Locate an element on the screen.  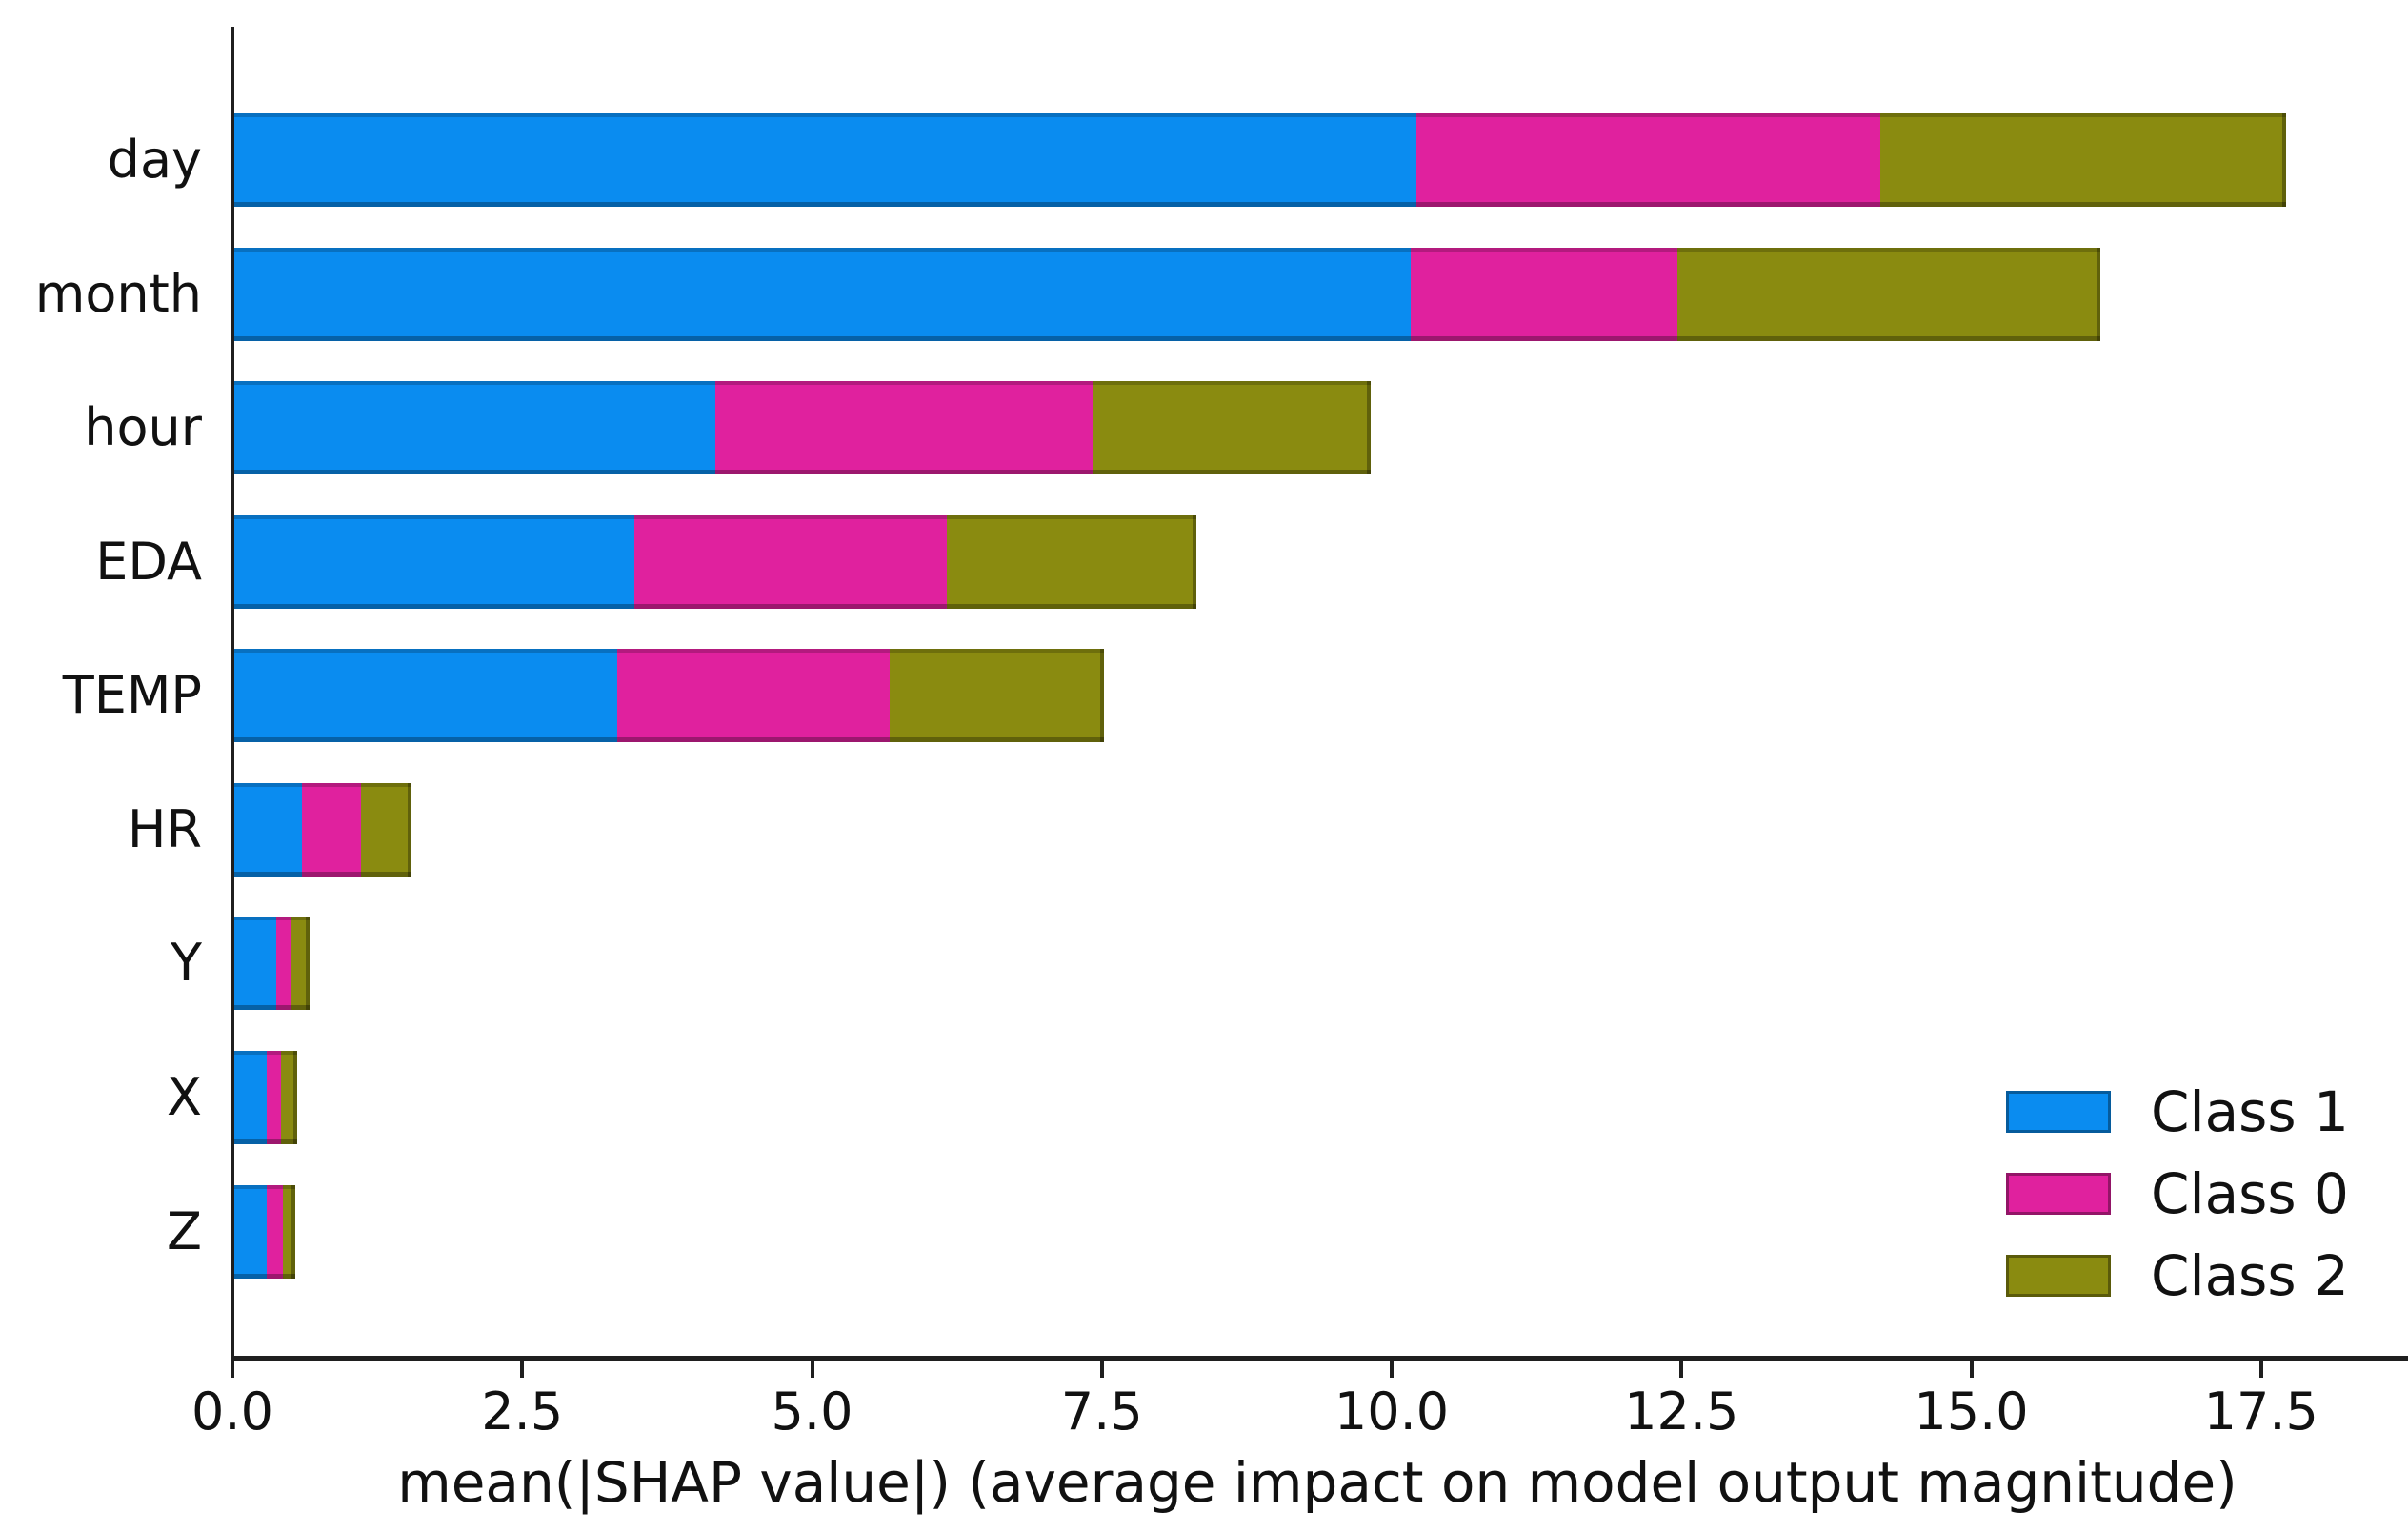
y-axis-label-eda: EDA is located at coordinates (148, 561).